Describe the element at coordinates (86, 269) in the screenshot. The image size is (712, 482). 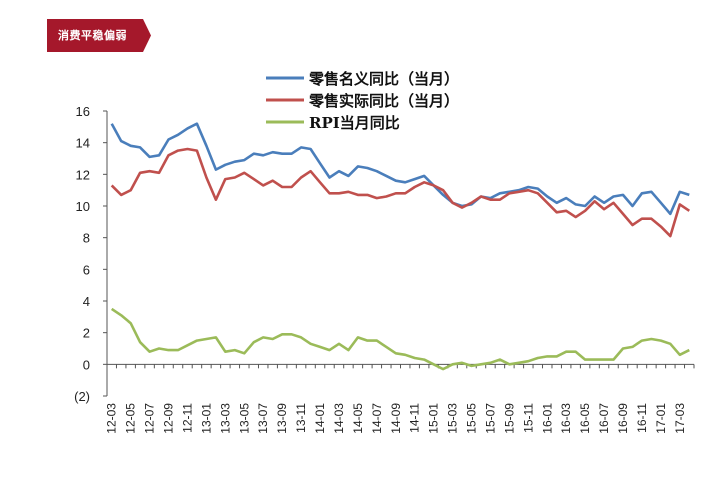
I see `y-tick-label: 6` at that location.